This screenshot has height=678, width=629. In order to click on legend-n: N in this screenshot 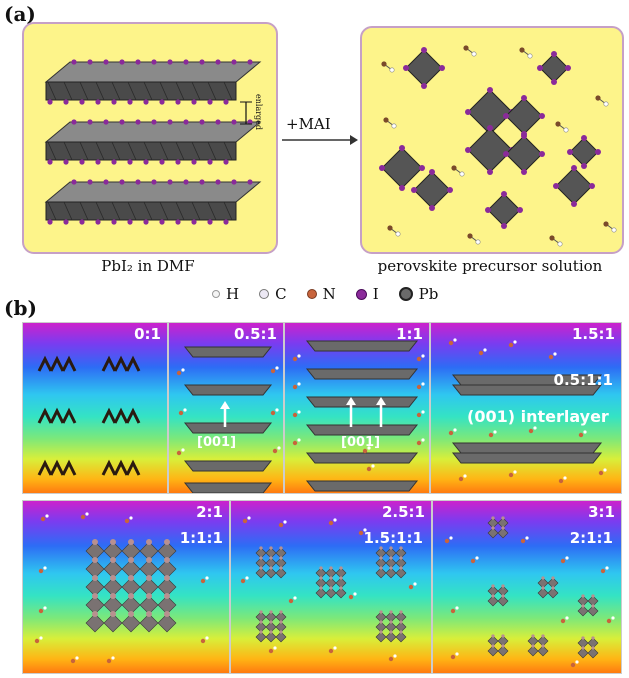, I will do `click(321, 294)`.